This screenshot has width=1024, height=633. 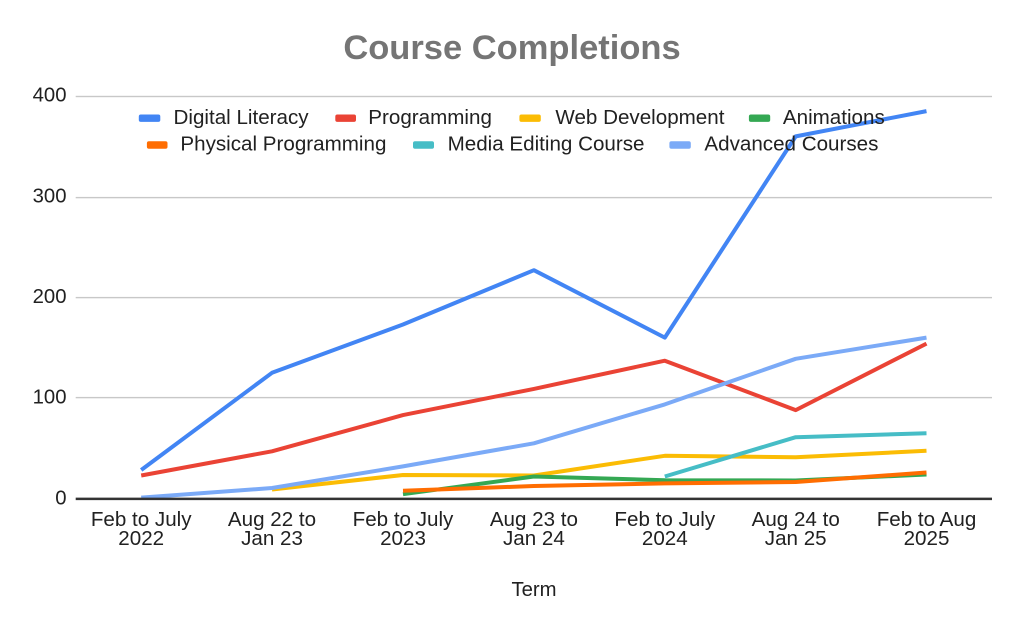 What do you see at coordinates (927, 519) in the screenshot?
I see `svg-text: Feb to Aug` at bounding box center [927, 519].